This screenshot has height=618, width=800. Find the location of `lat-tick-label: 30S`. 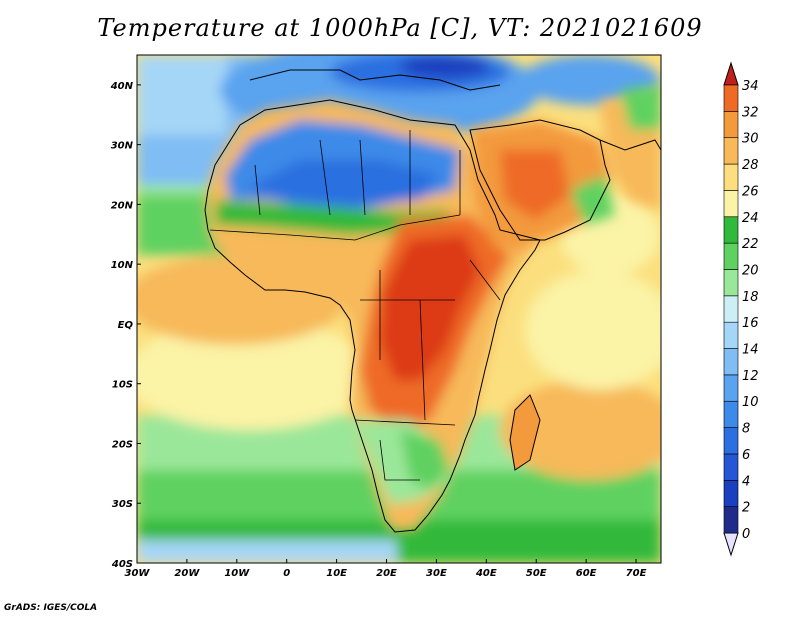

lat-tick-label: 30S is located at coordinates (122, 504).